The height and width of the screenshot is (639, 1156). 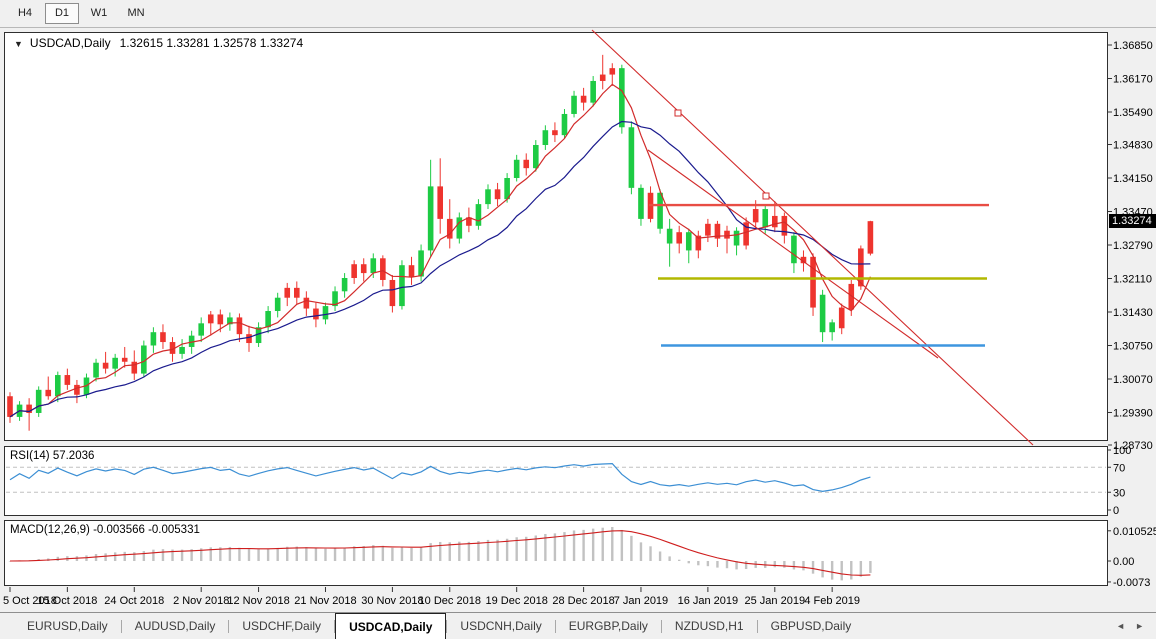 What do you see at coordinates (52, 456) in the screenshot?
I see `rsi-indicator-label: RSI(14) 57.2036` at bounding box center [52, 456].